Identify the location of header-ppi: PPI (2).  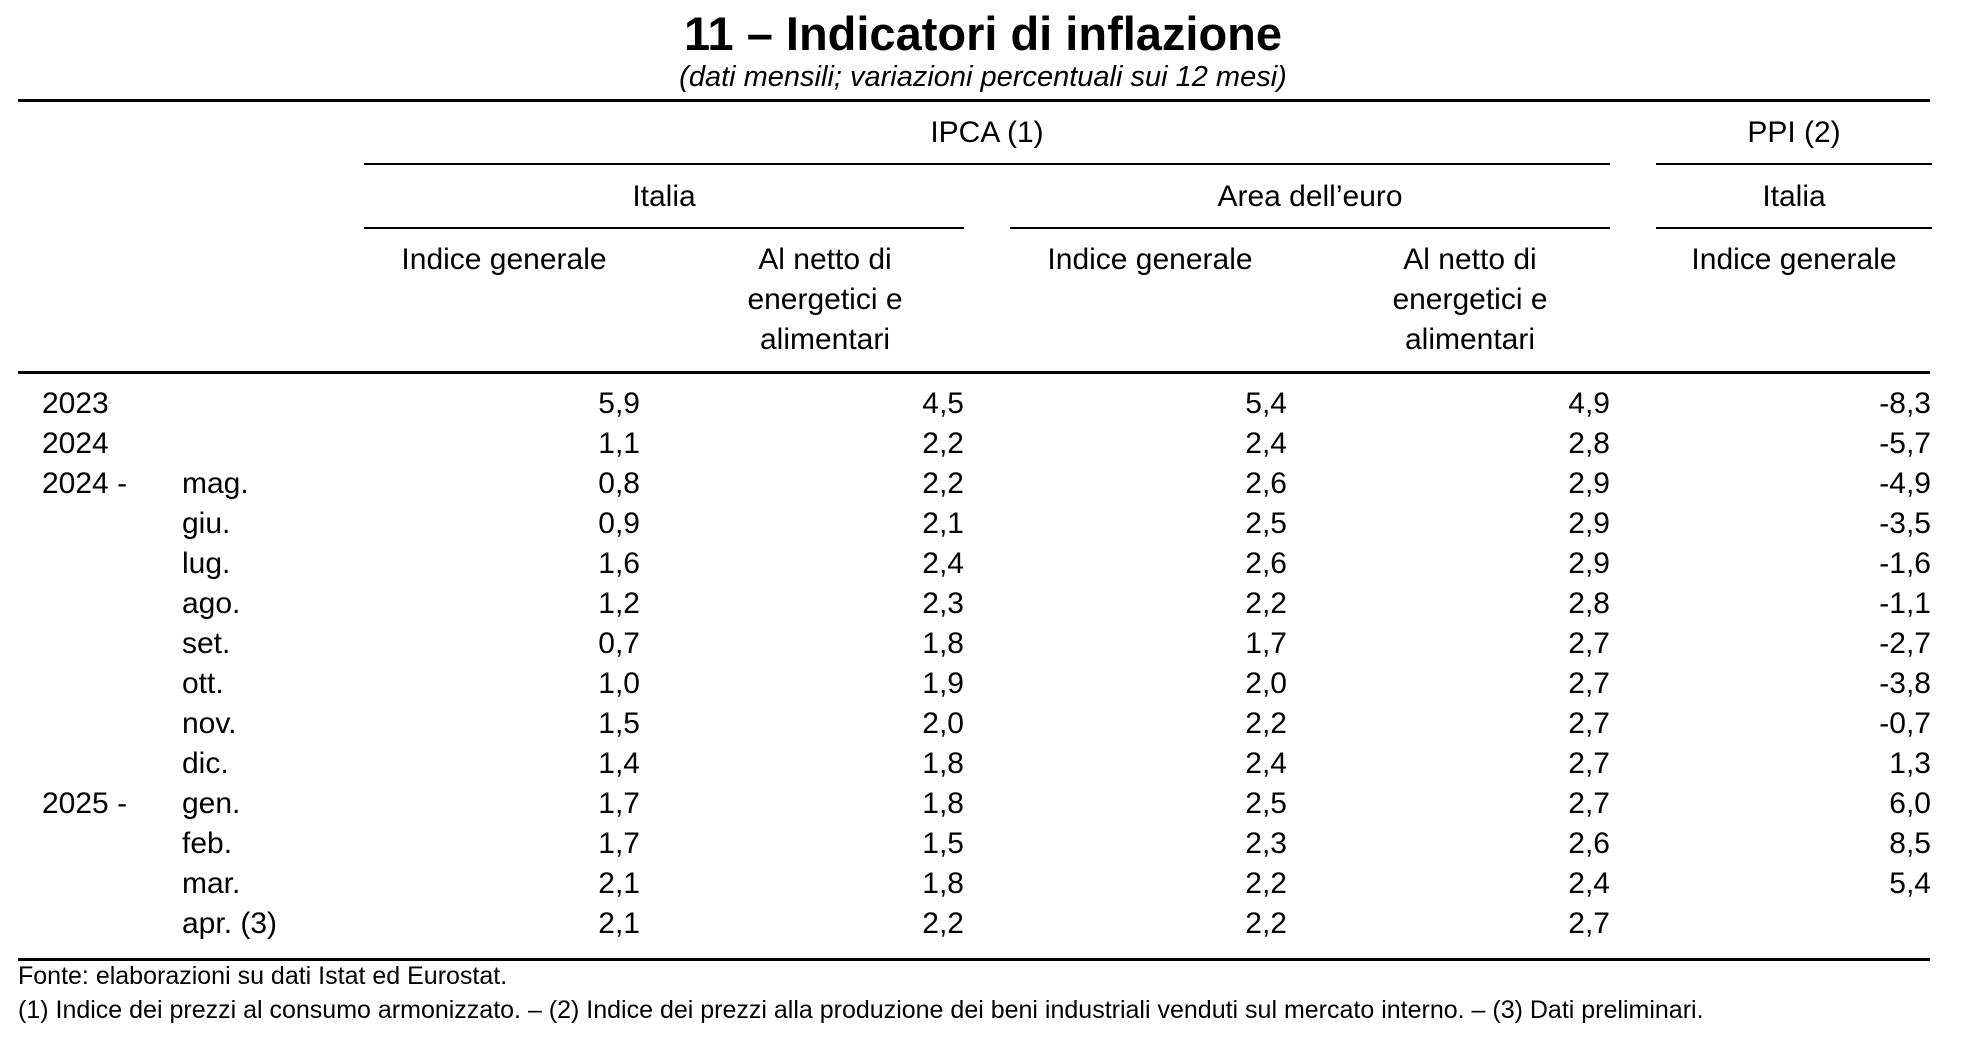
(1794, 132).